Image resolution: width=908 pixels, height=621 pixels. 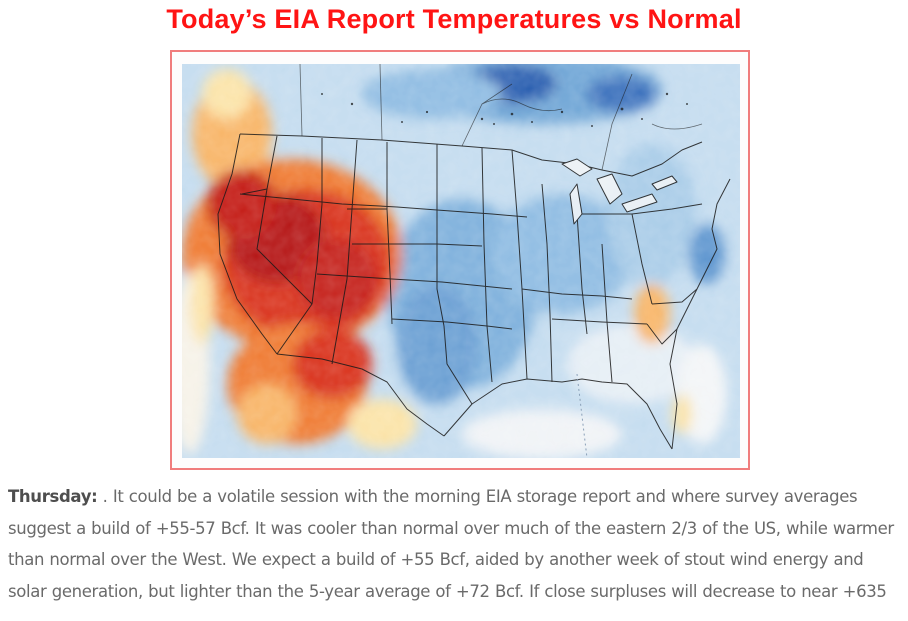 I want to click on lake-dots, so click(x=504, y=109).